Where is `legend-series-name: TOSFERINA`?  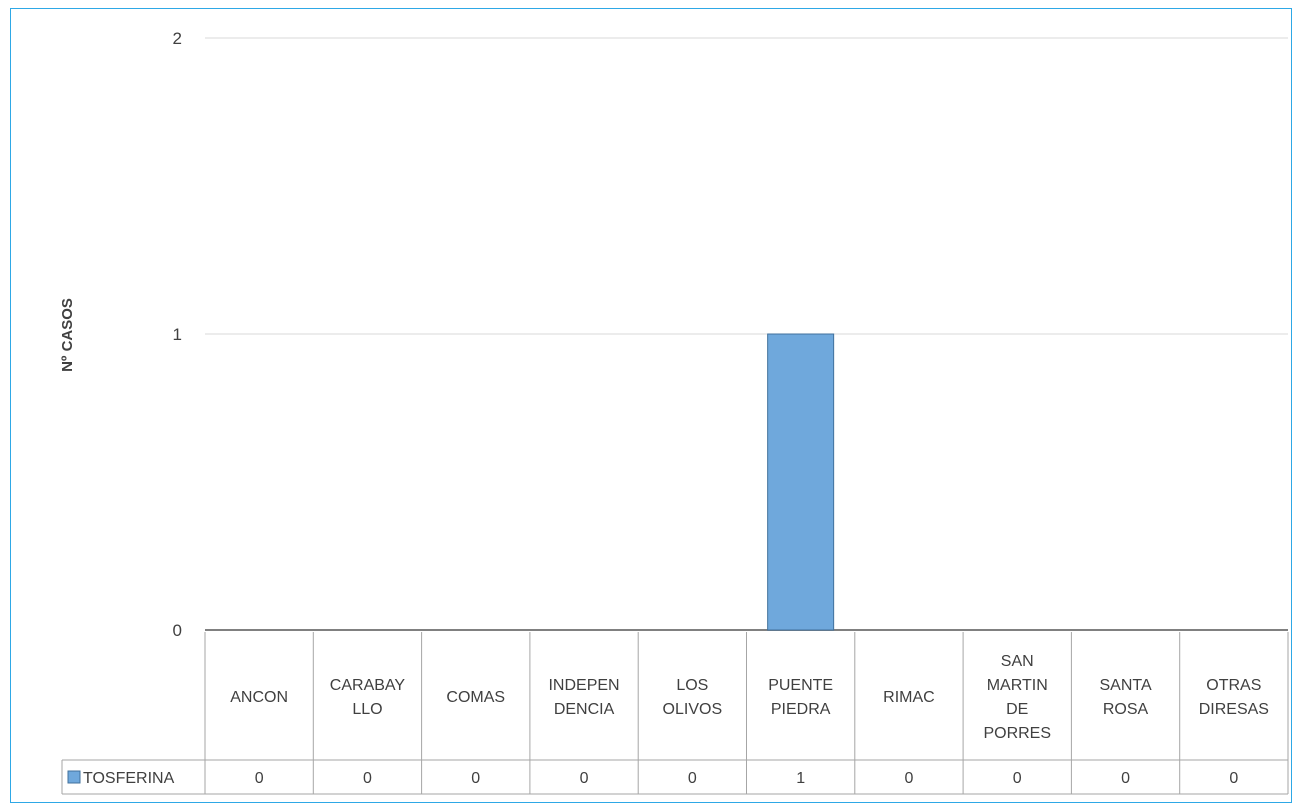
legend-series-name: TOSFERINA is located at coordinates (129, 778).